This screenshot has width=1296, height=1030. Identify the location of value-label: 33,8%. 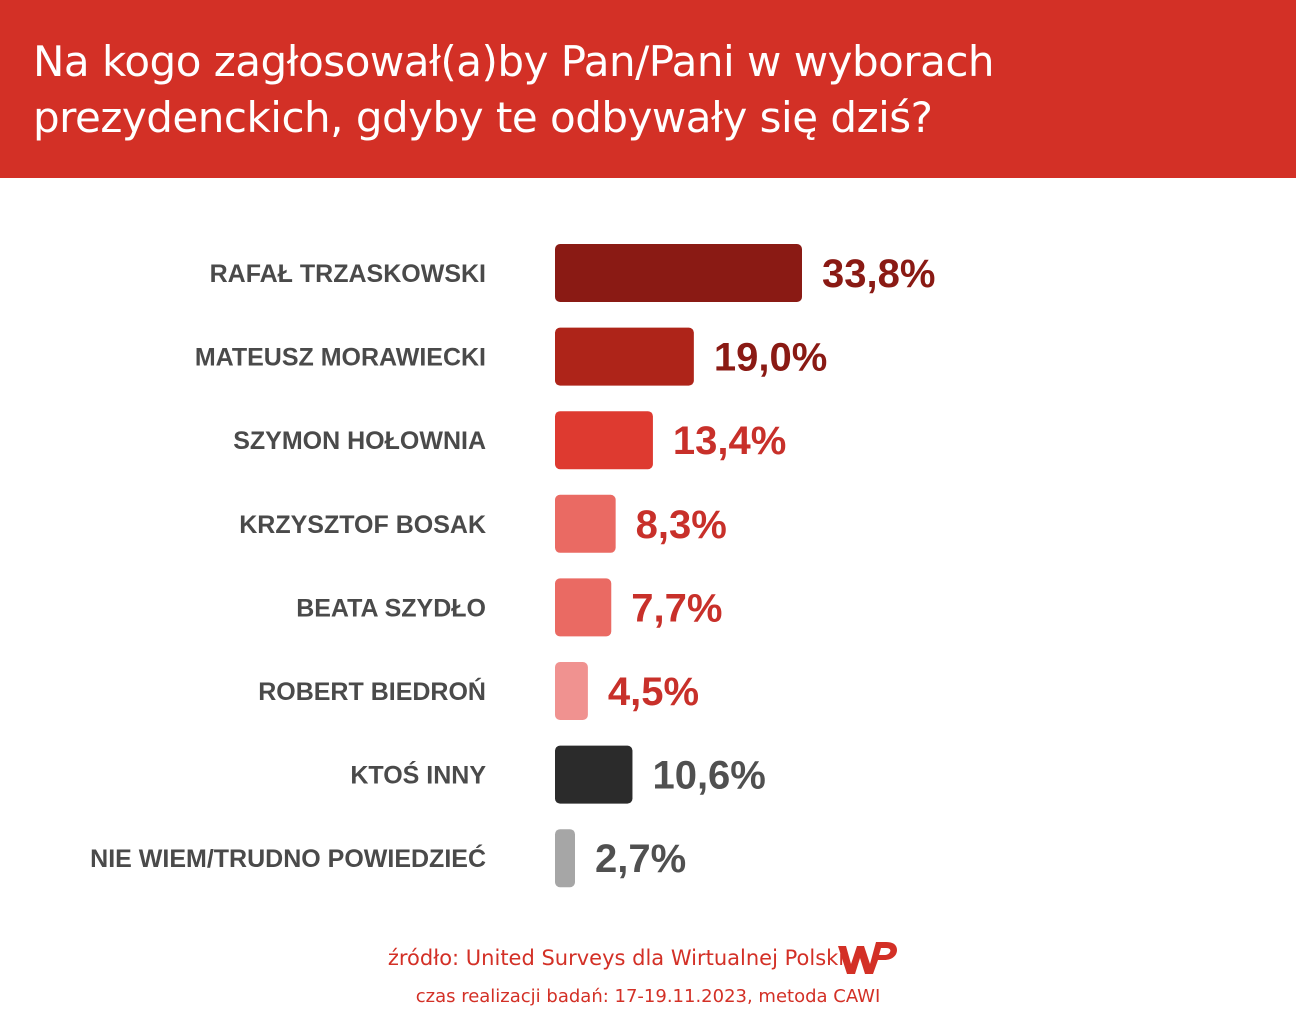
(878, 274).